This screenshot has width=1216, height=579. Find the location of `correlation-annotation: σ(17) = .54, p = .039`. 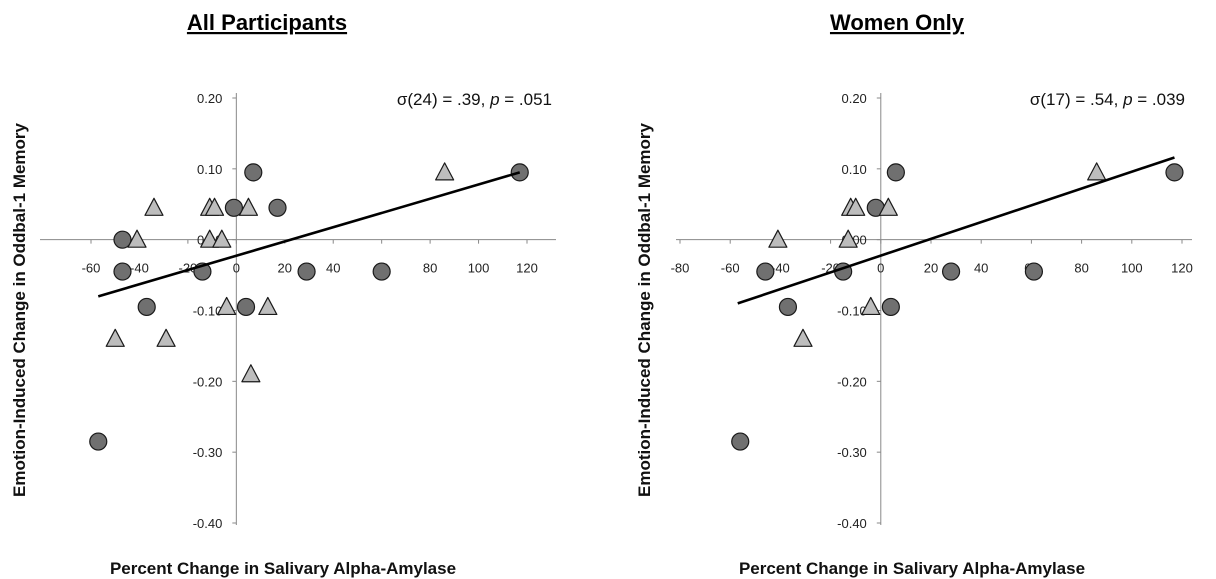

correlation-annotation: σ(17) = .54, p = .039 is located at coordinates (1107, 99).